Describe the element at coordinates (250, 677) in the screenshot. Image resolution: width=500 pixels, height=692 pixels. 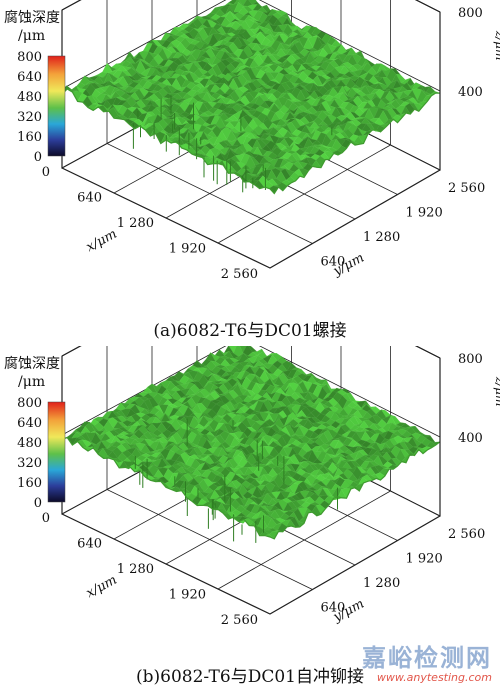
I see `figure-caption: (b)6082-T6与DC01自冲铆接` at that location.